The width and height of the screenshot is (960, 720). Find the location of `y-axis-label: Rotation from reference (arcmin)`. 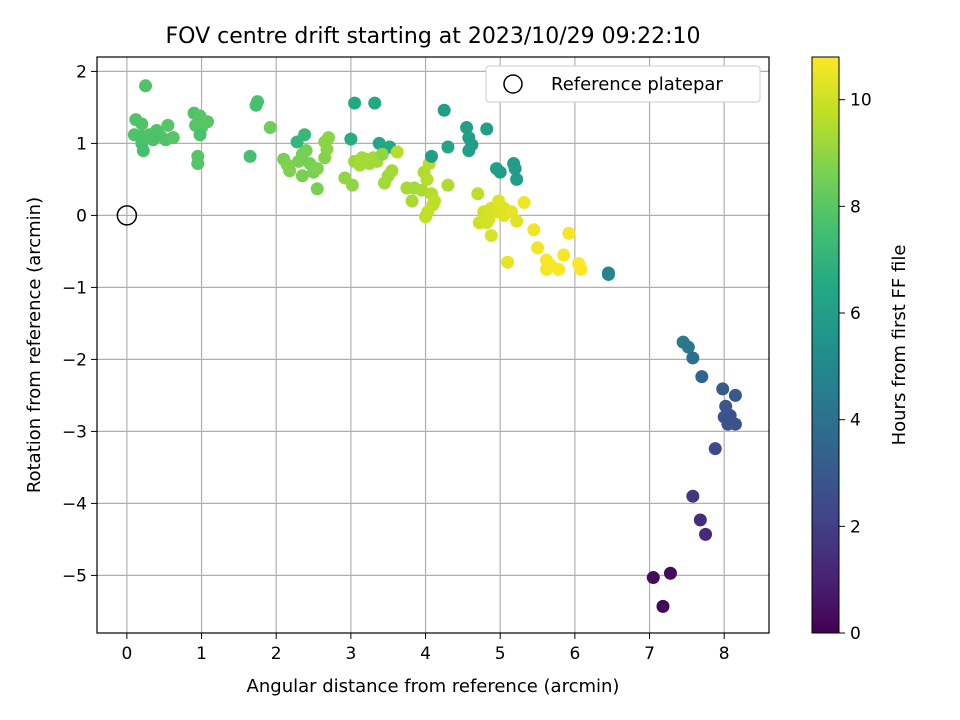

y-axis-label: Rotation from reference (arcmin) is located at coordinates (34, 345).